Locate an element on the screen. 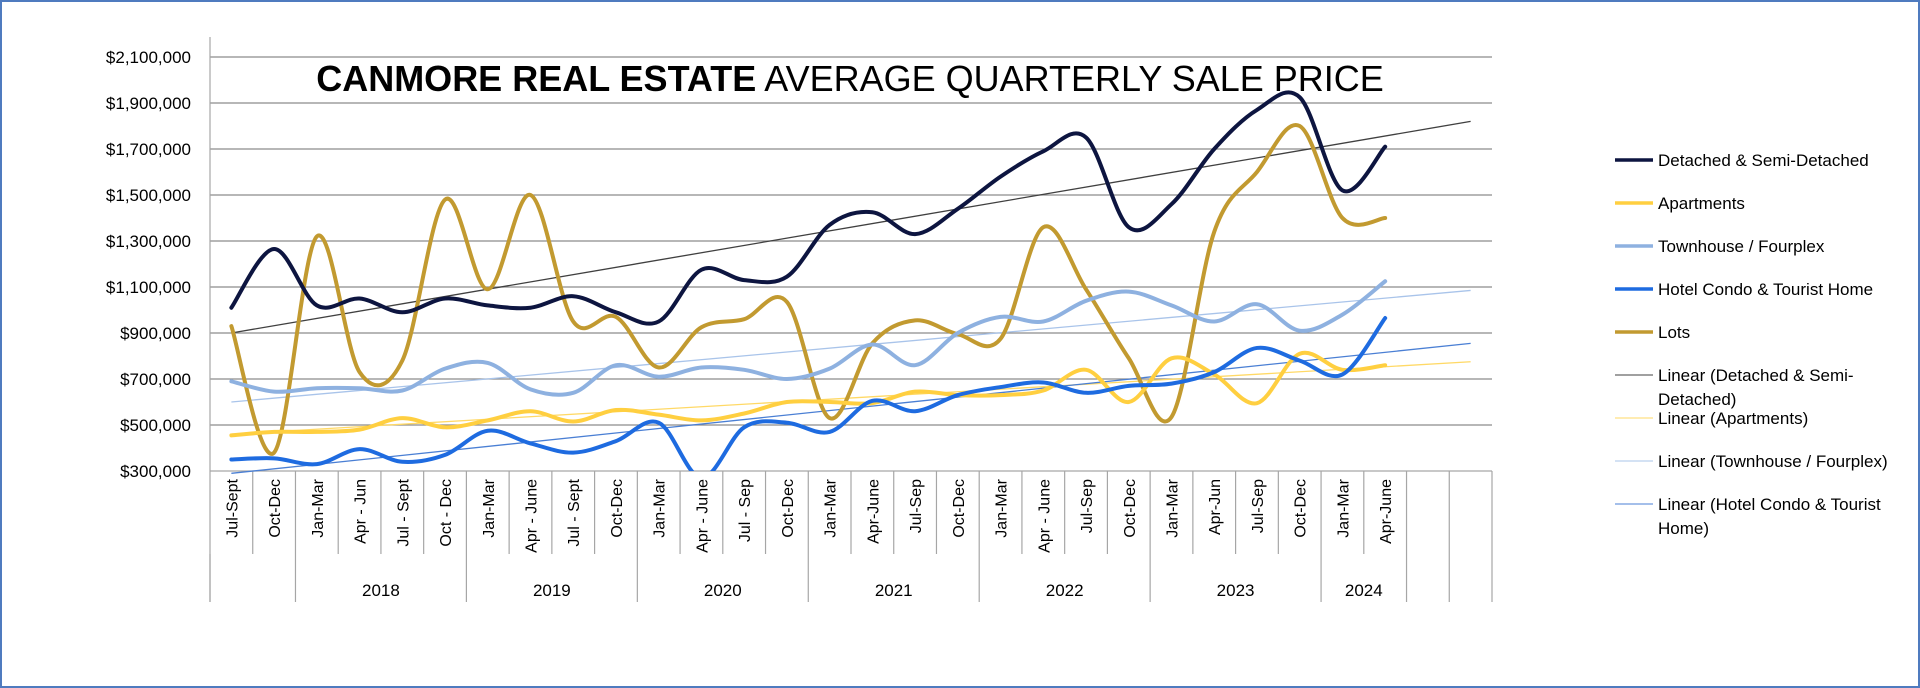 Image resolution: width=1920 pixels, height=688 pixels. legend-label: Detached & Semi-Detached is located at coordinates (1763, 160).